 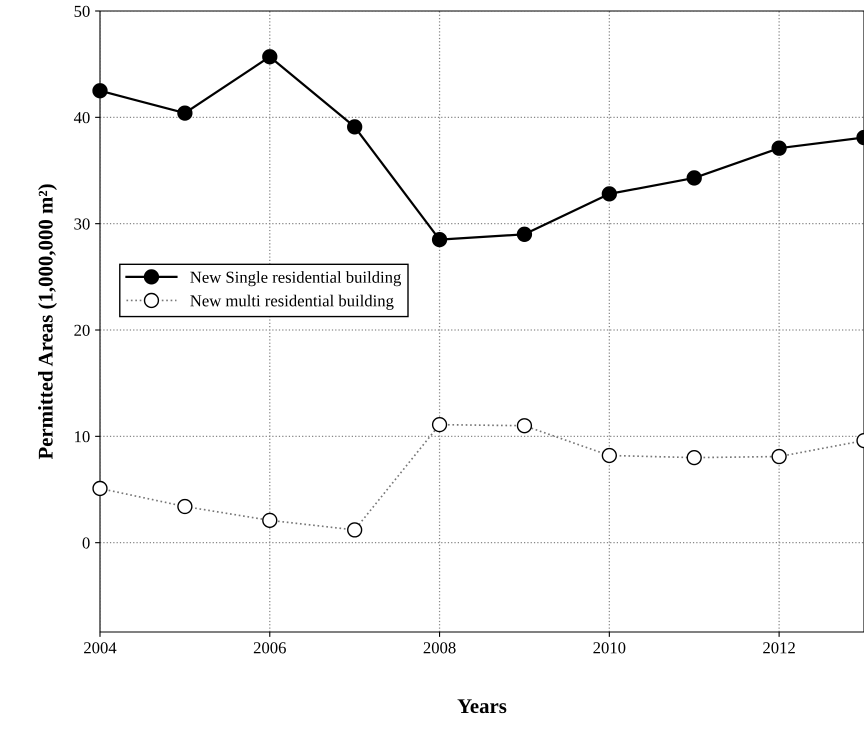 I want to click on x-axis-title: Years, so click(x=481, y=706).